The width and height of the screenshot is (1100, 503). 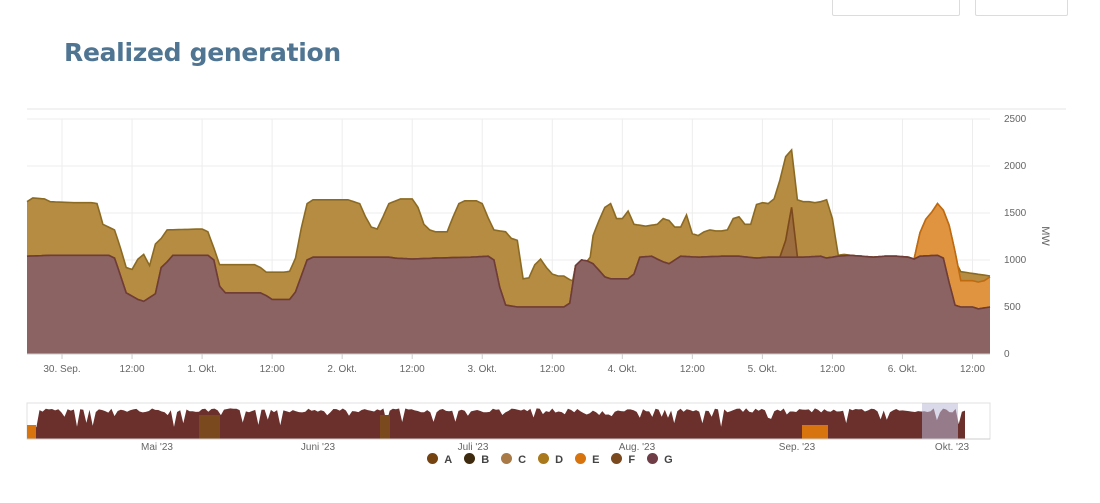 I want to click on legend-label: G, so click(x=668, y=460).